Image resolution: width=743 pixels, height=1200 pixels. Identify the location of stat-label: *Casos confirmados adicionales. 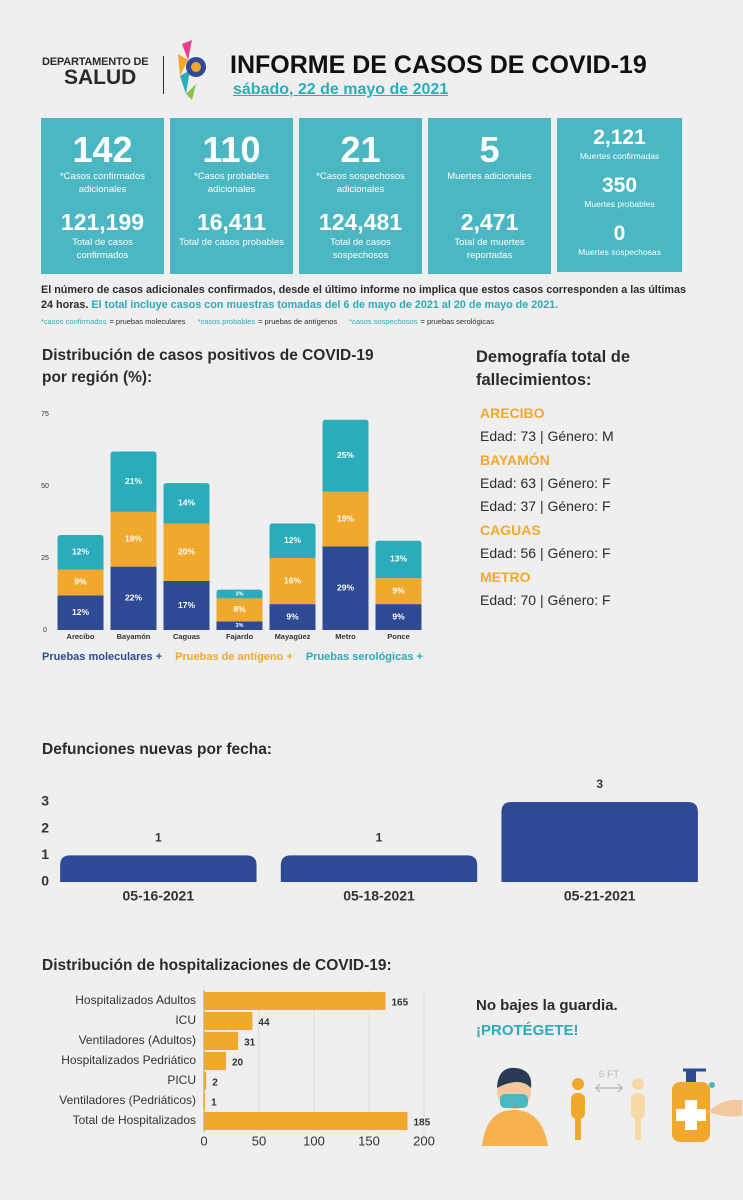
(102, 183).